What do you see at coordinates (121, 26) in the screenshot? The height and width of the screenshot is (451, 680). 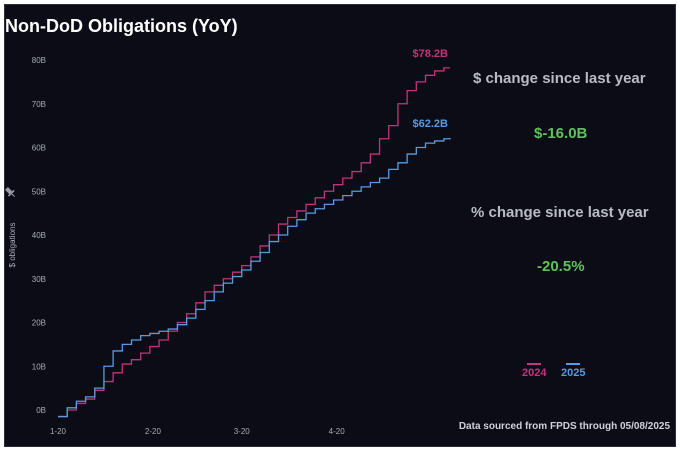 I see `chart-title: Non-DoD Obligations (YoY)` at bounding box center [121, 26].